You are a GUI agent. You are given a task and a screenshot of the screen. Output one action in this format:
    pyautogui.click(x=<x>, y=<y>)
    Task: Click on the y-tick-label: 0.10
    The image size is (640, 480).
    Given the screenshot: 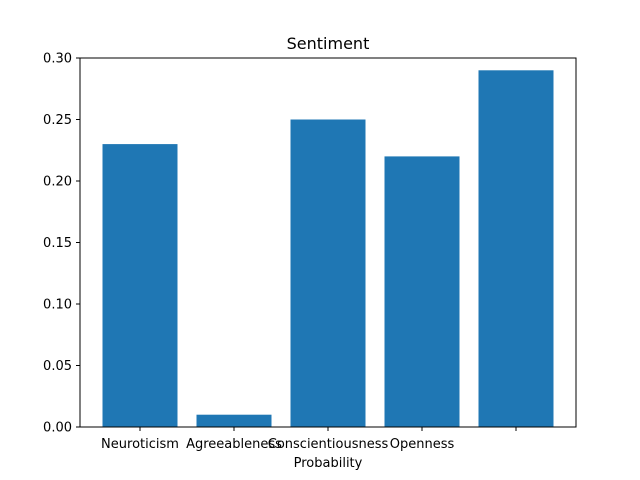 What is the action you would take?
    pyautogui.click(x=57, y=305)
    